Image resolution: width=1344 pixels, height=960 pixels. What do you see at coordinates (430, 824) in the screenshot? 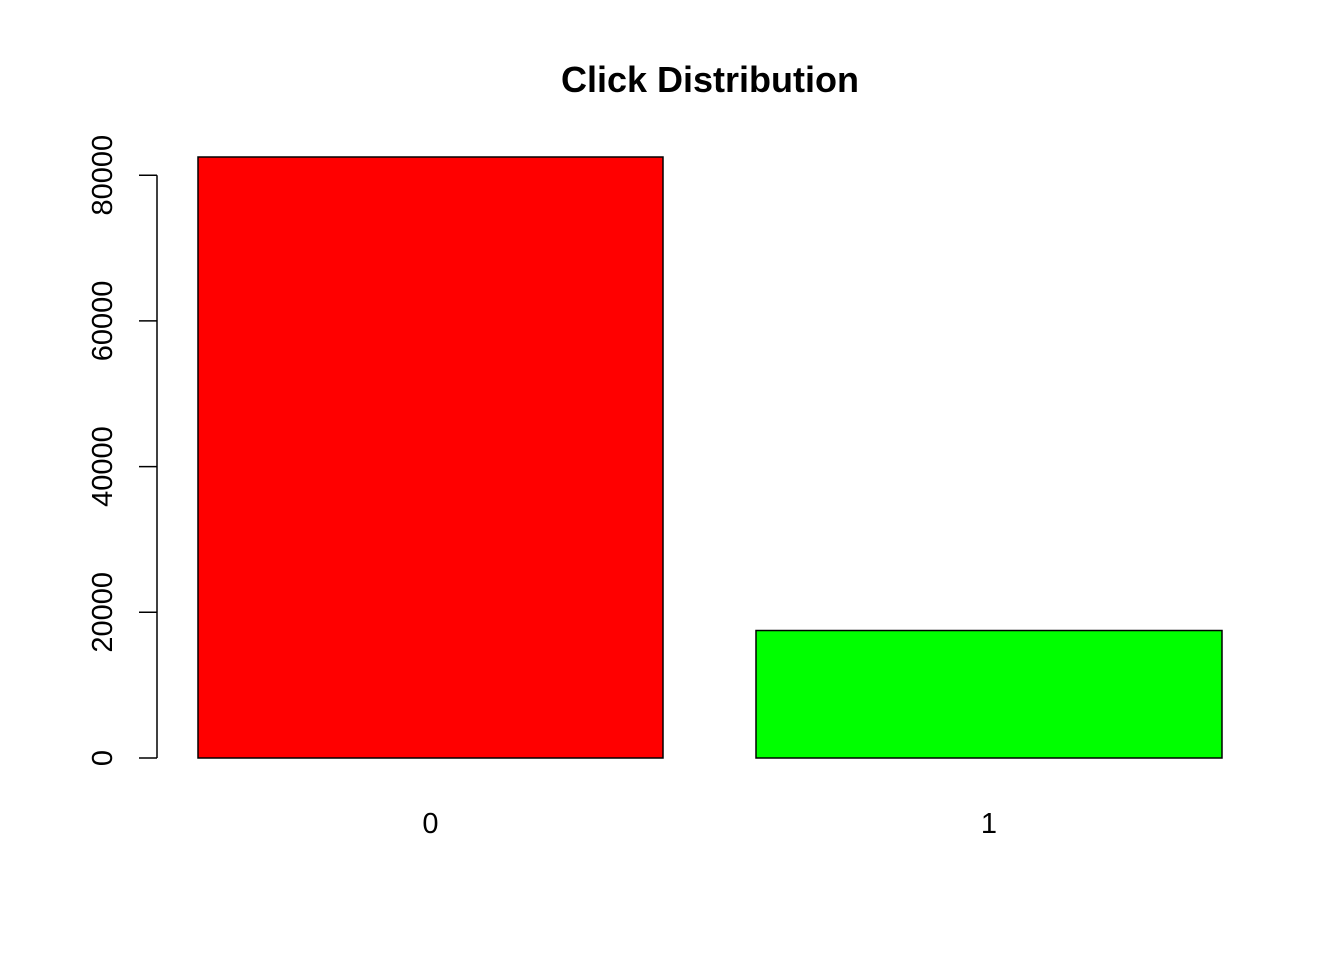
I see `x-tick-label: 0` at bounding box center [430, 824].